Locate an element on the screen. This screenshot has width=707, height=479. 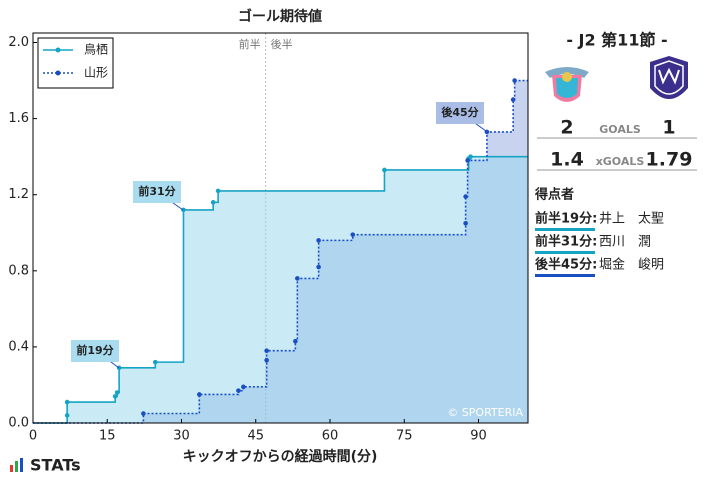
scorer-name: 井上 太聖 is located at coordinates (631, 219).